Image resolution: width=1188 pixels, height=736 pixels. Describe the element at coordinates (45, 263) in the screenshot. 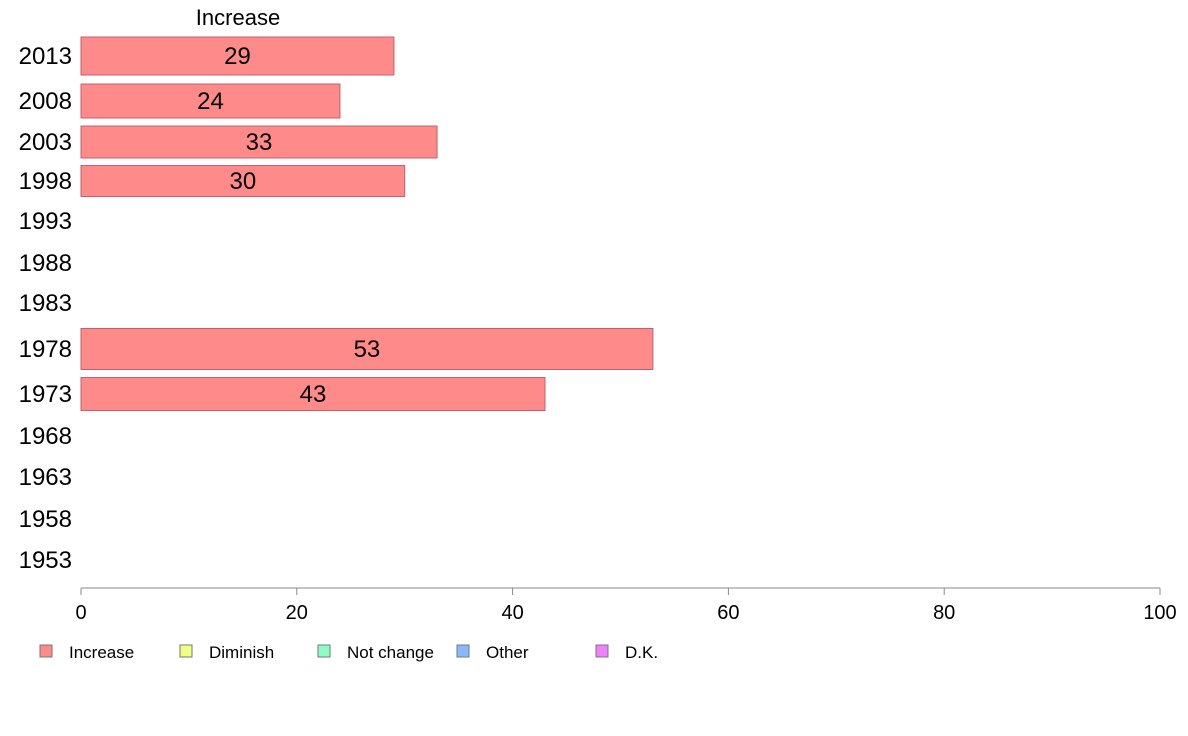

I see `y-tick-label: 1988` at that location.